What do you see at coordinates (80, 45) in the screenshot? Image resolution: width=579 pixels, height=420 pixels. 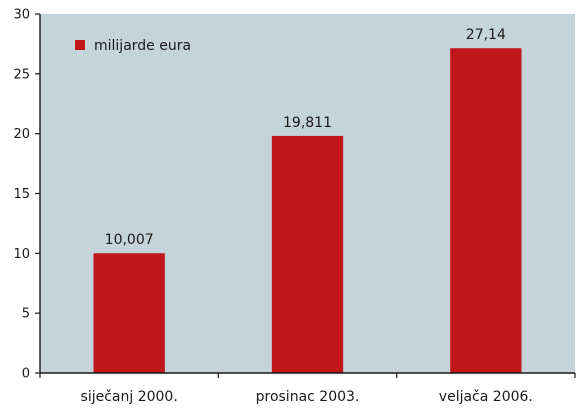 I see `legend-swatch` at bounding box center [80, 45].